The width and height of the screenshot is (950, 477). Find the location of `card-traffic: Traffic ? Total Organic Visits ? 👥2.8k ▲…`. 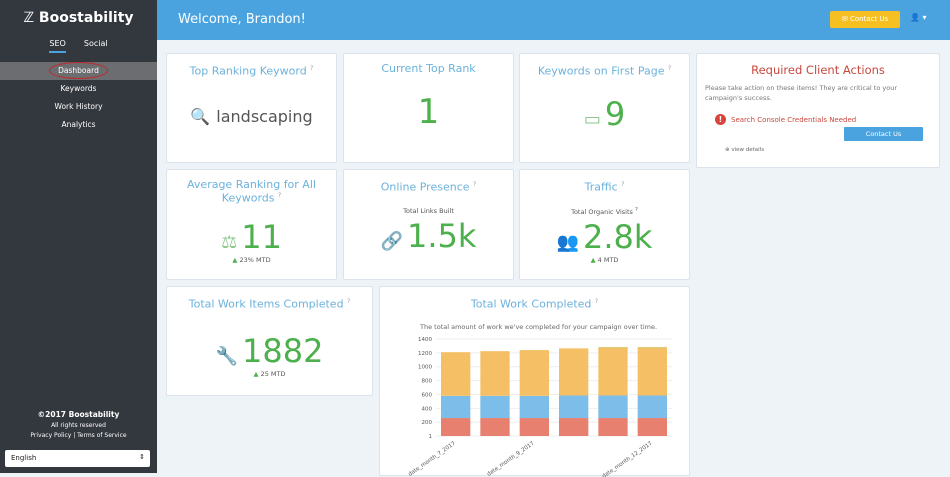

card-traffic: Traffic ? Total Organic Visits ? 👥2.8k ▲… is located at coordinates (604, 224).